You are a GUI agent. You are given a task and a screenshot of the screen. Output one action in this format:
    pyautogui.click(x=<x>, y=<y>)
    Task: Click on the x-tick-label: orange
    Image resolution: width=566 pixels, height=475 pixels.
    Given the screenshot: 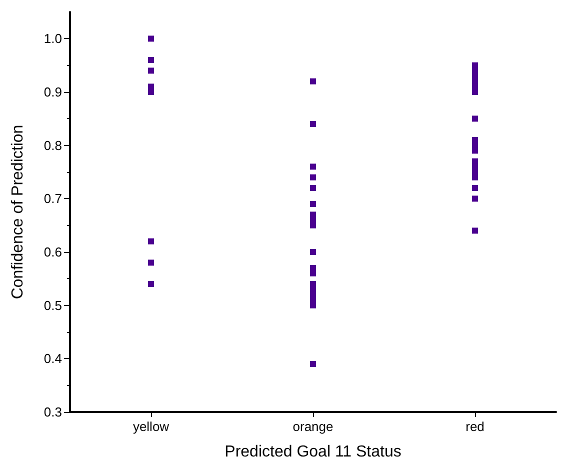 What is the action you would take?
    pyautogui.click(x=313, y=426)
    